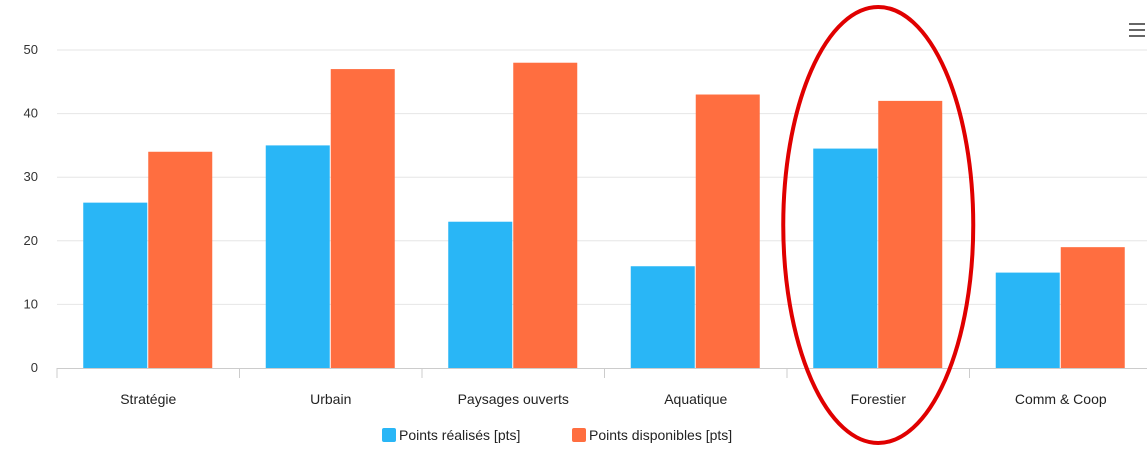 This screenshot has height=449, width=1147. I want to click on y-tick-label: 40, so click(31, 113).